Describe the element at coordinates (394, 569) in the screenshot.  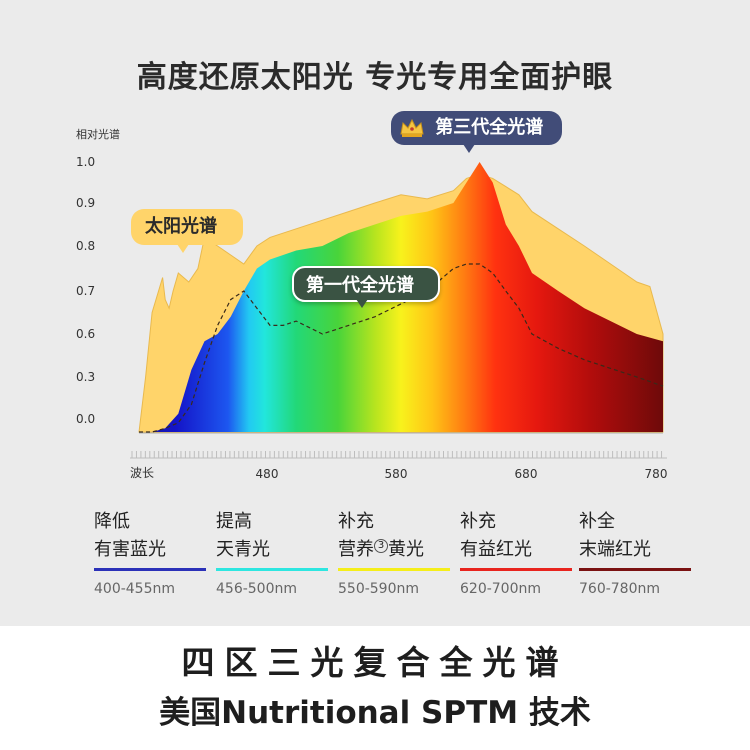
I see `band-yellow-color-bar` at that location.